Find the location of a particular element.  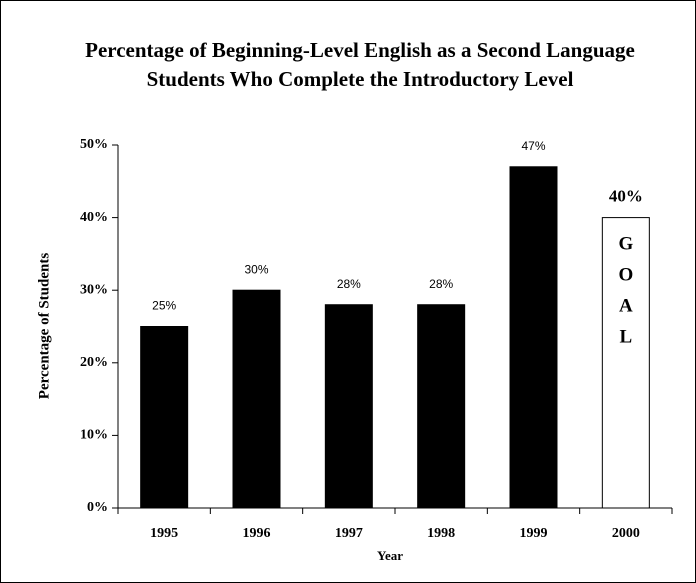

x-tick-label: 2000 is located at coordinates (626, 533).